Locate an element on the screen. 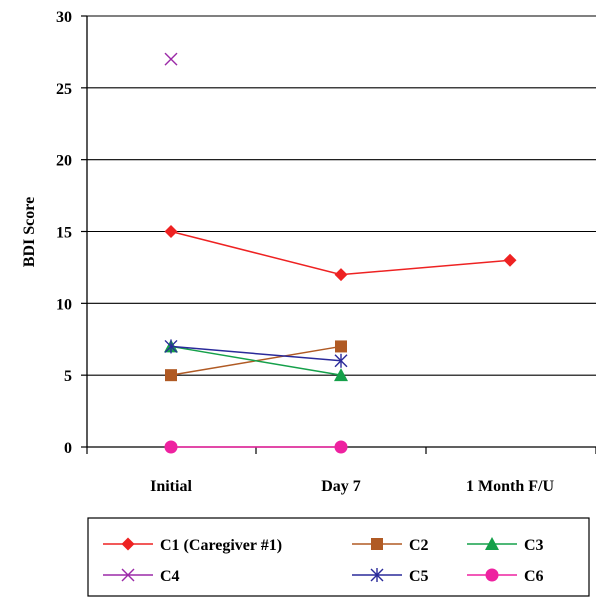 This screenshot has height=597, width=596. y-tick-label: 0 is located at coordinates (68, 448).